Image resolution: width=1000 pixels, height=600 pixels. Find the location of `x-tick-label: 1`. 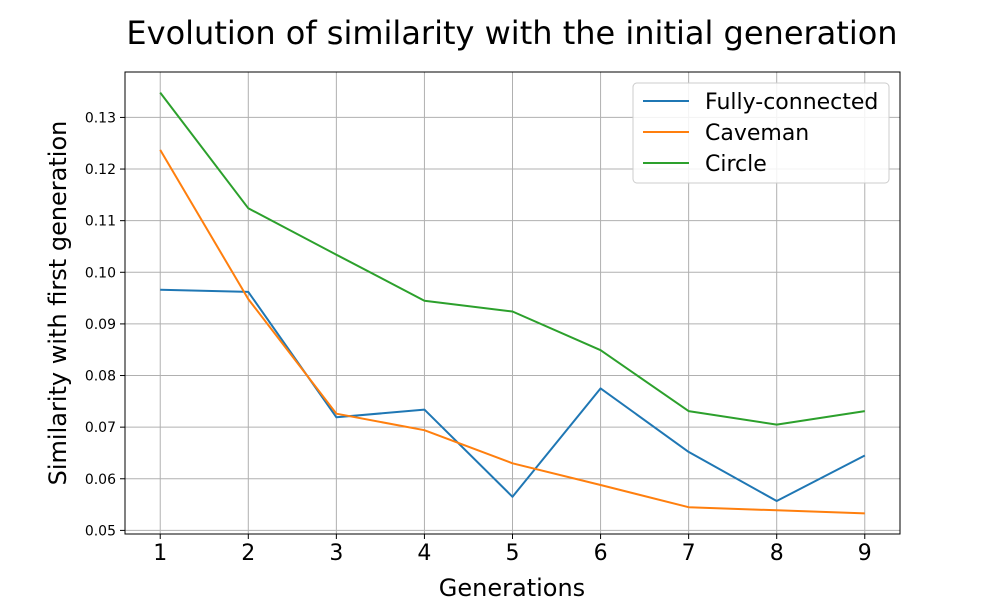

x-tick-label: 1 is located at coordinates (160, 553).